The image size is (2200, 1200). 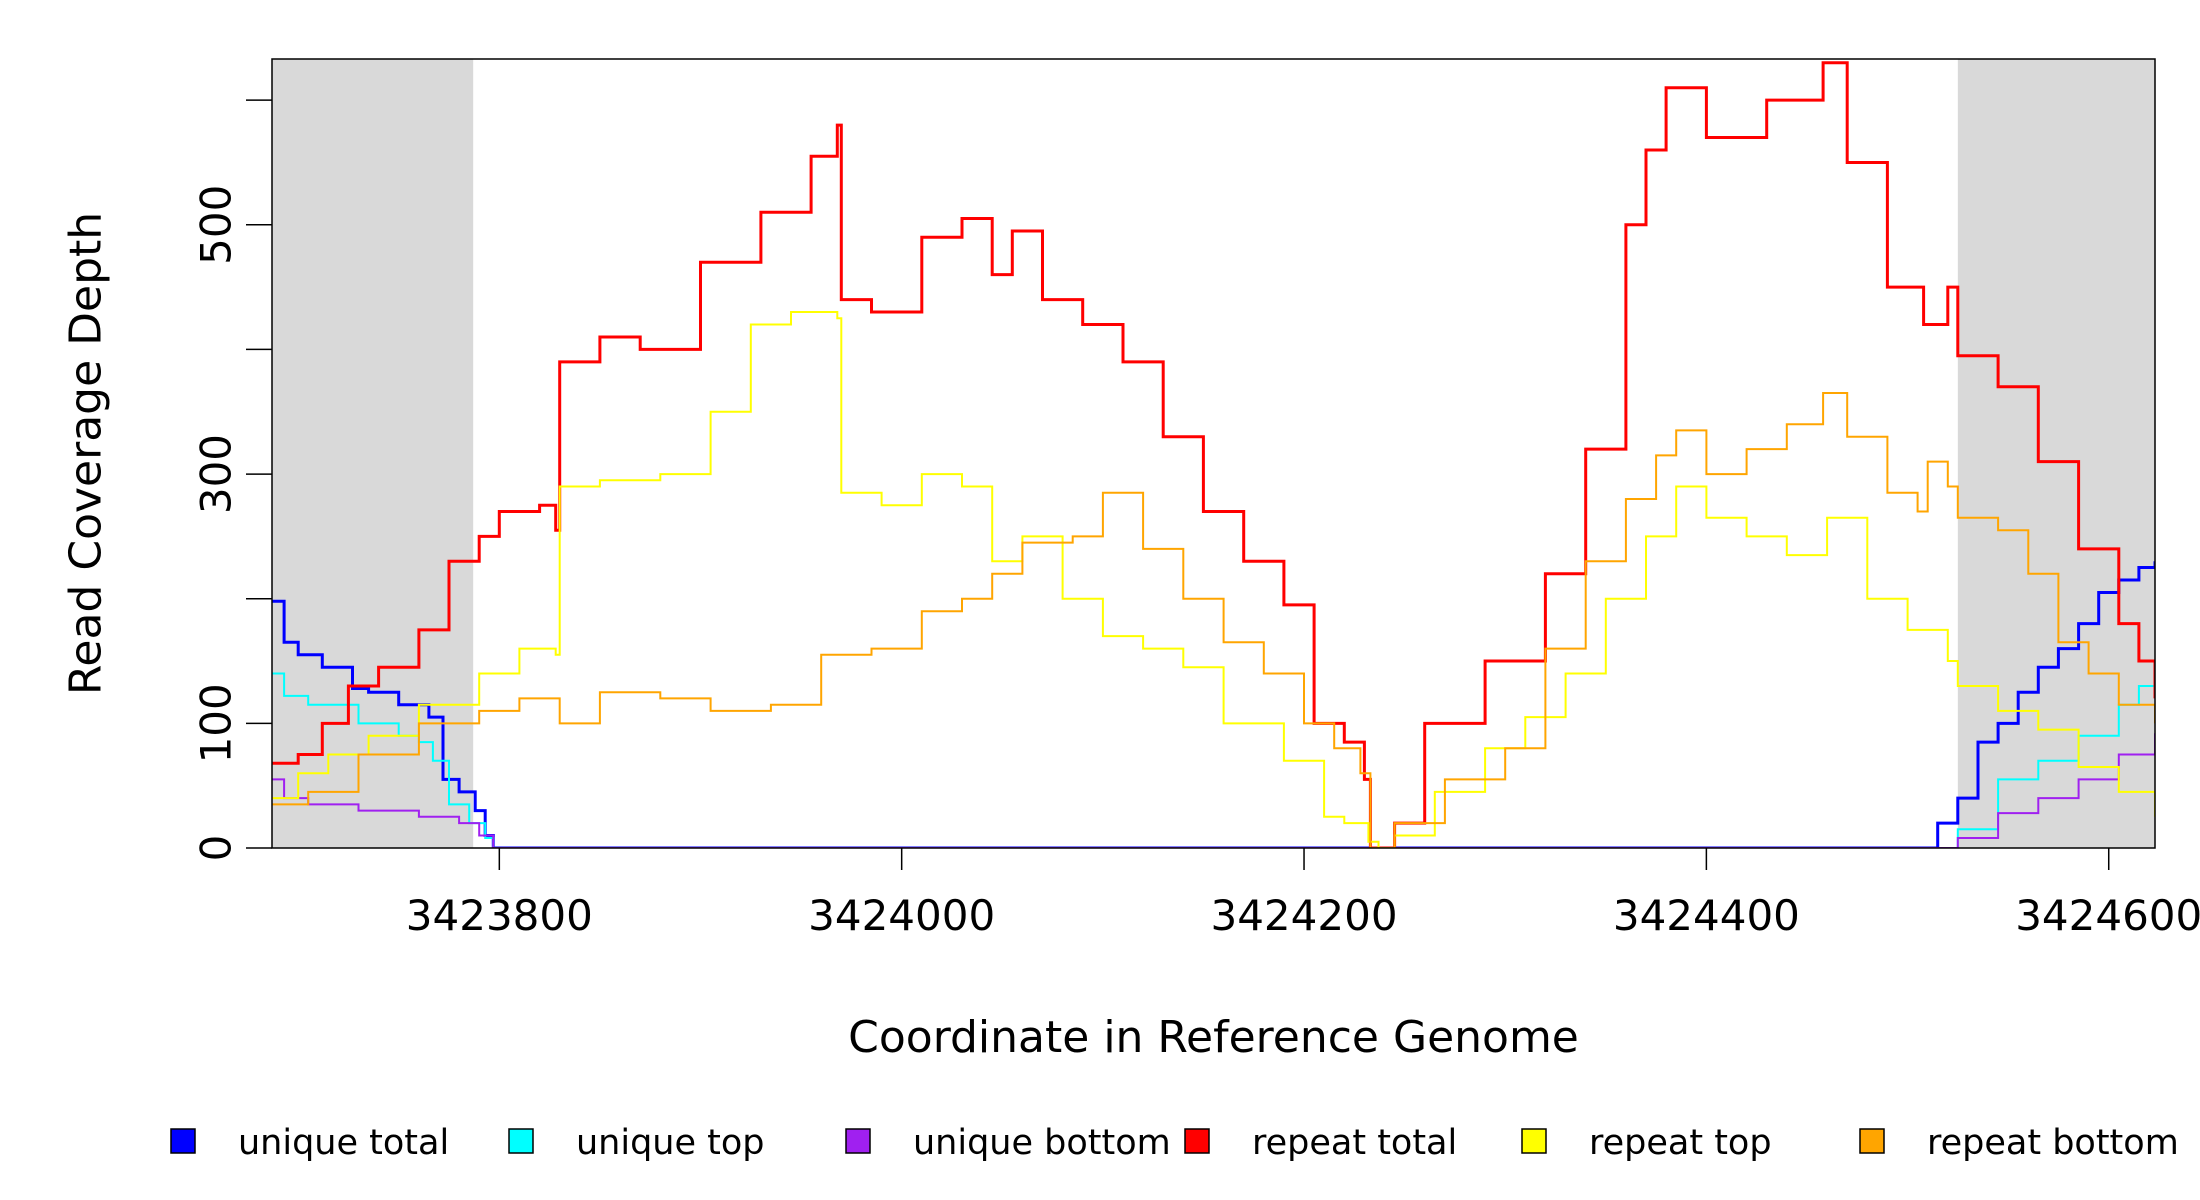 I want to click on x-tick-label-3424000: 3424000, so click(x=901, y=915).